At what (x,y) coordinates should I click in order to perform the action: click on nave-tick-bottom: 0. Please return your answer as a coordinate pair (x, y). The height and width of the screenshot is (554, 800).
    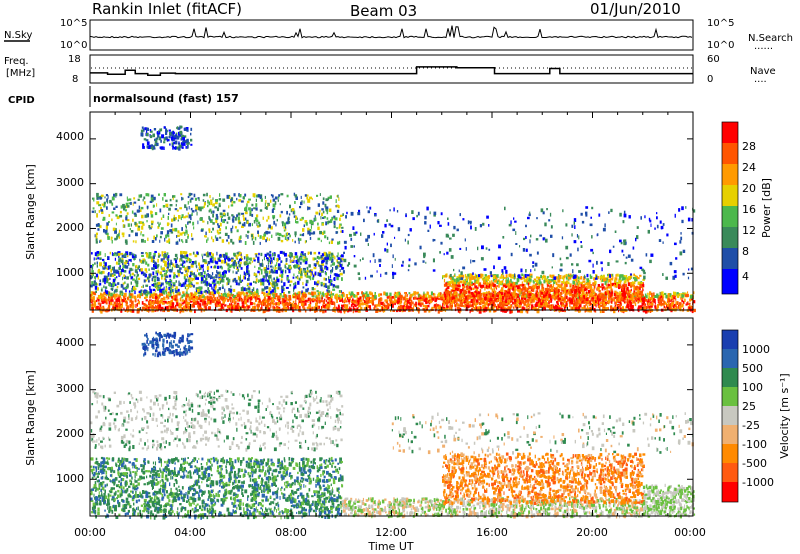
    Looking at the image, I should click on (710, 79).